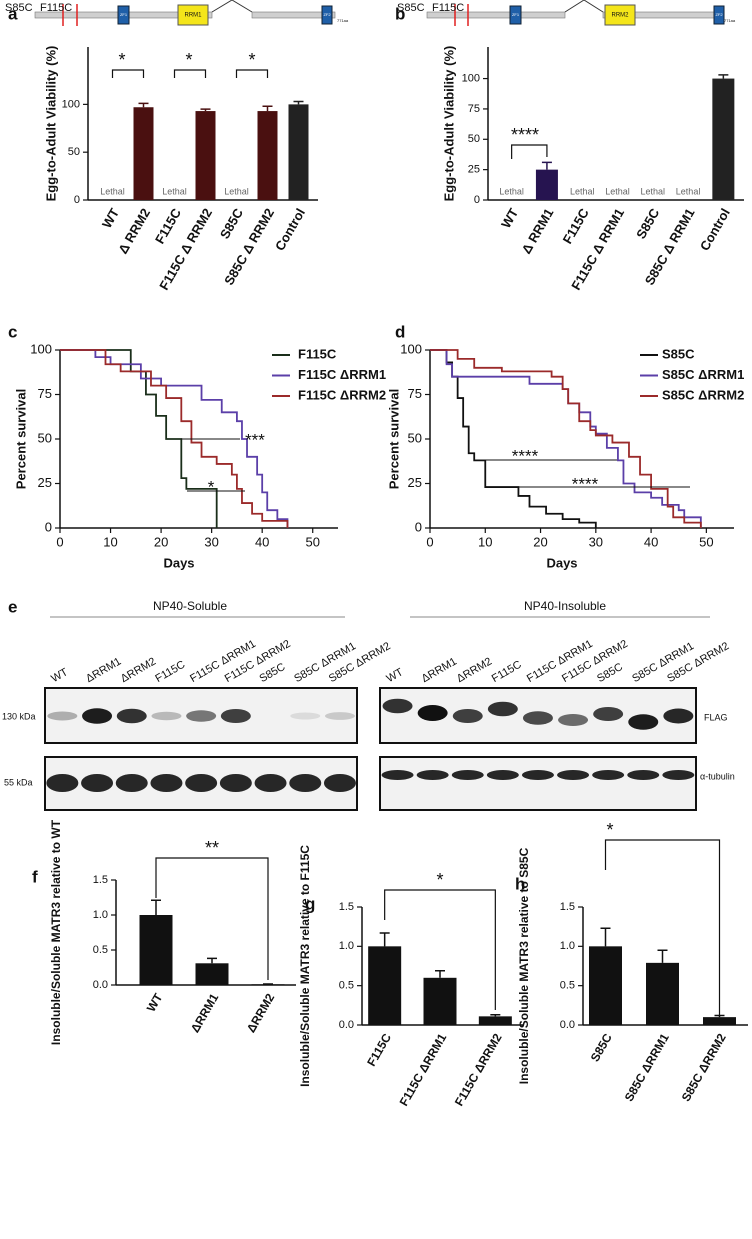 The image size is (752, 1239). Describe the element at coordinates (212, 848) in the screenshot. I see `significance-label: **` at that location.